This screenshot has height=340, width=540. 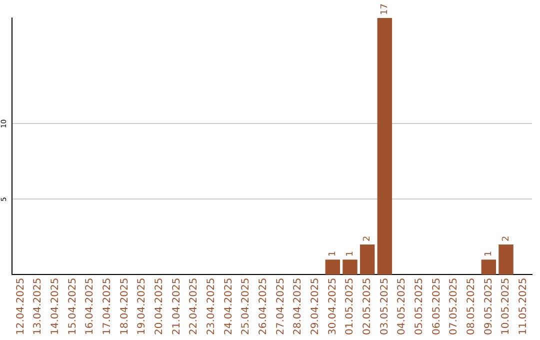 What do you see at coordinates (454, 307) in the screenshot?
I see `x-tick-label: 07.05.2025` at bounding box center [454, 307].